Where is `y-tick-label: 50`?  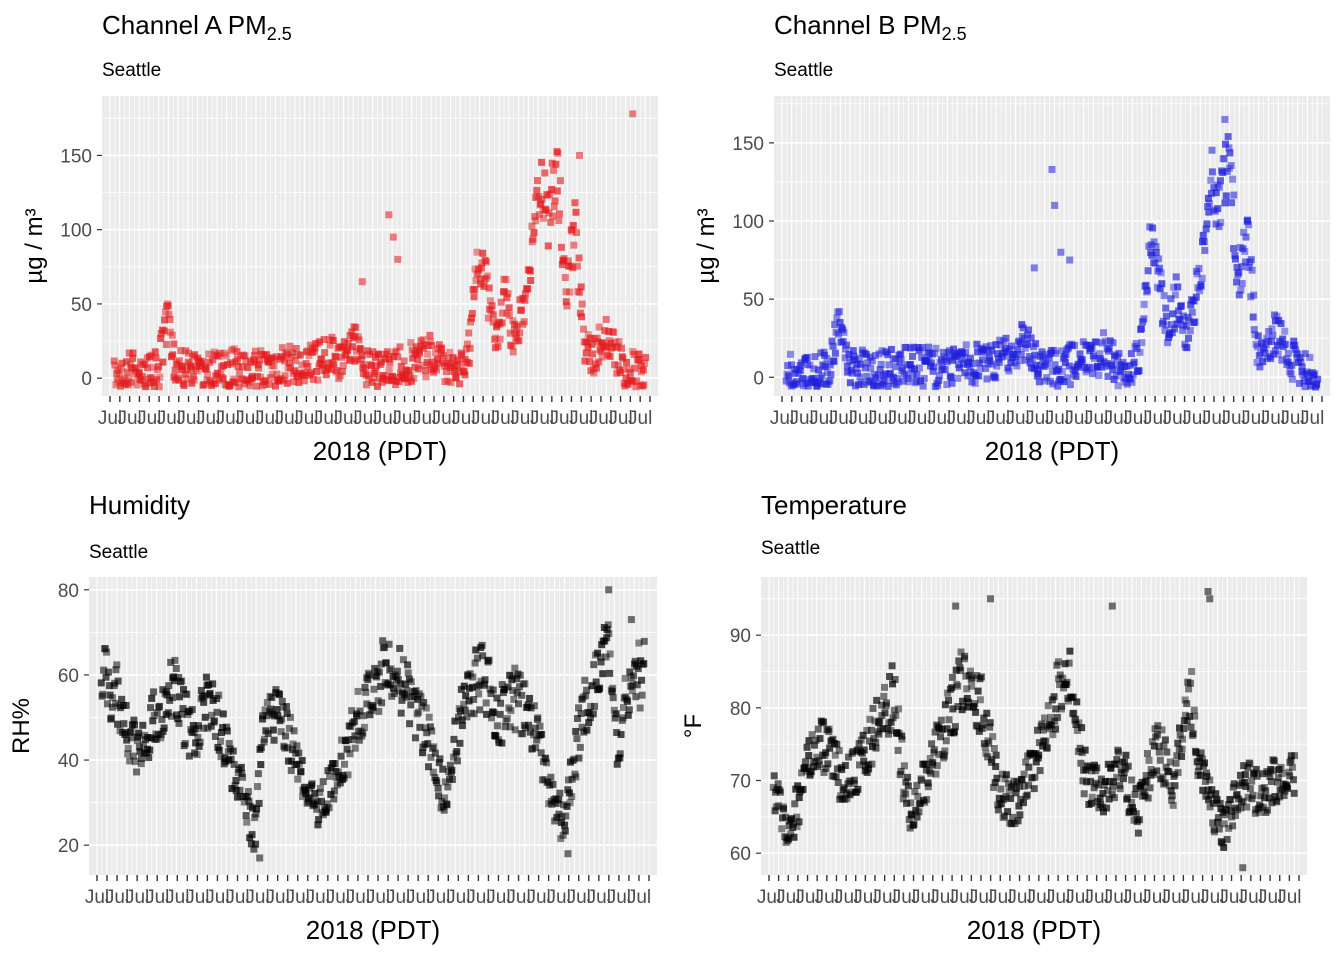 y-tick-label: 50 is located at coordinates (81, 305).